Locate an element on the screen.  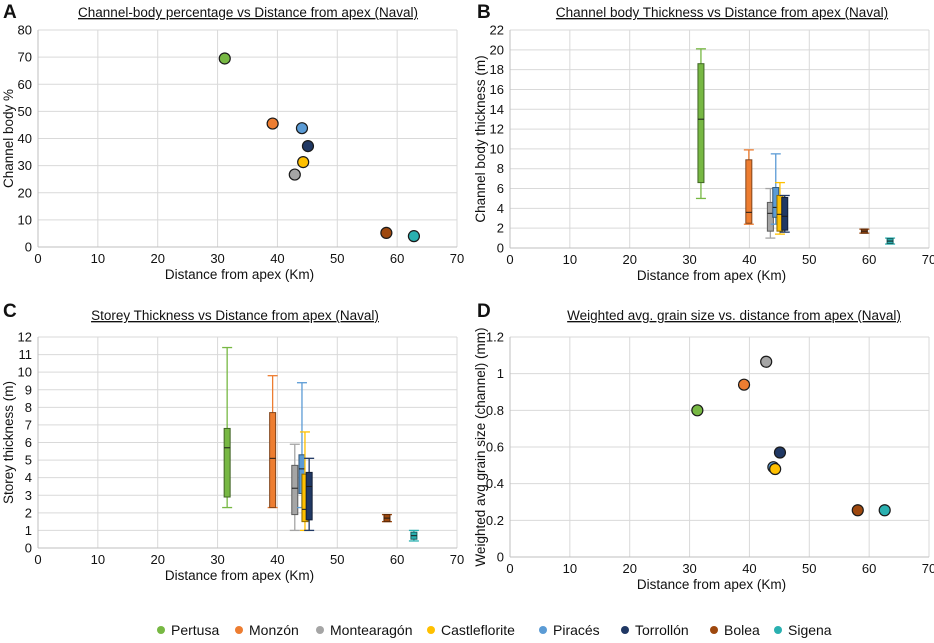
y-tick-label: 0.6 is located at coordinates (495, 447).